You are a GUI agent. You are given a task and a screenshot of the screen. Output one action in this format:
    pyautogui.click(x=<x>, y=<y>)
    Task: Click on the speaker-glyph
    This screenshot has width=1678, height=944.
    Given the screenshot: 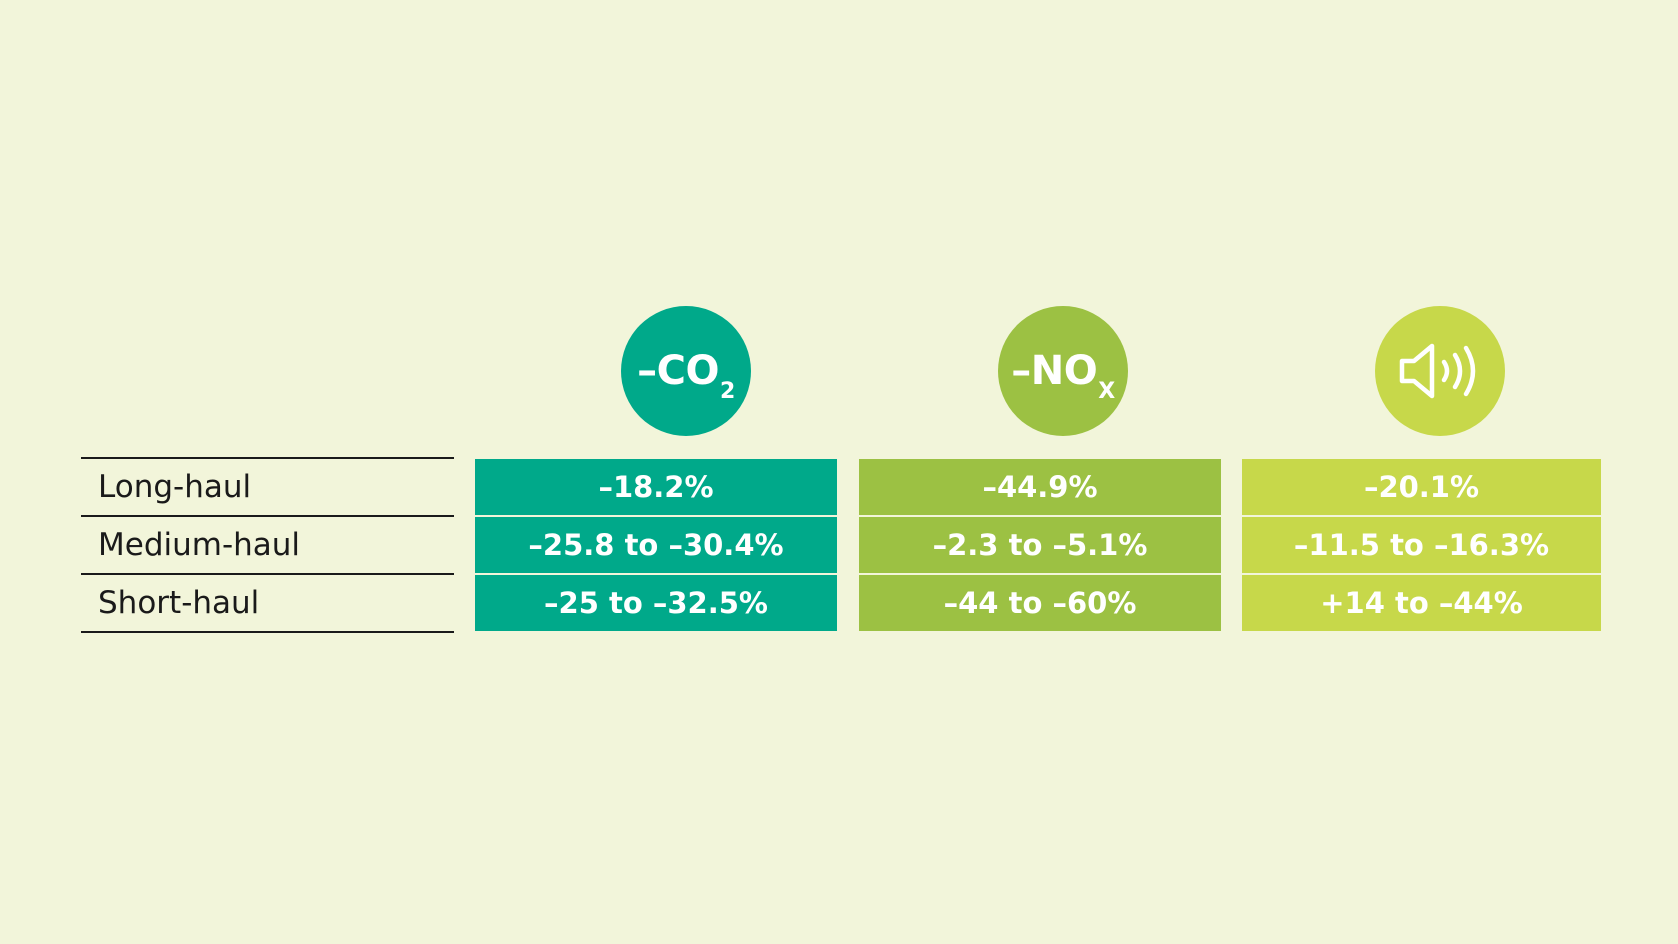 What is the action you would take?
    pyautogui.click(x=1437, y=371)
    